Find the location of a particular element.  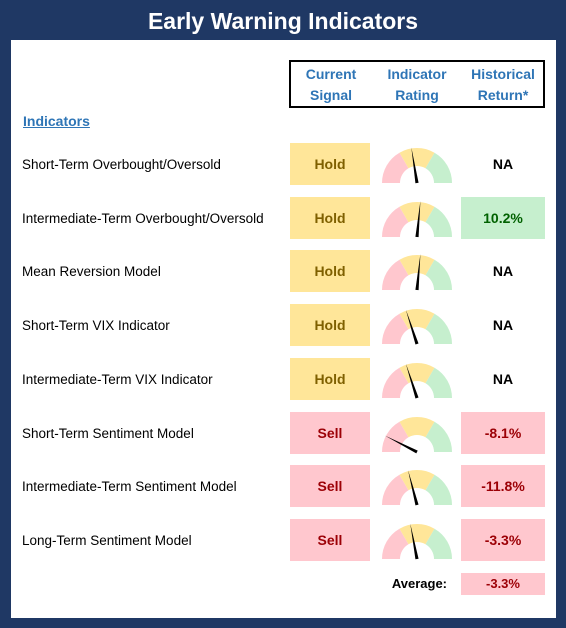

historical-return-value: 10.2% is located at coordinates (503, 217).